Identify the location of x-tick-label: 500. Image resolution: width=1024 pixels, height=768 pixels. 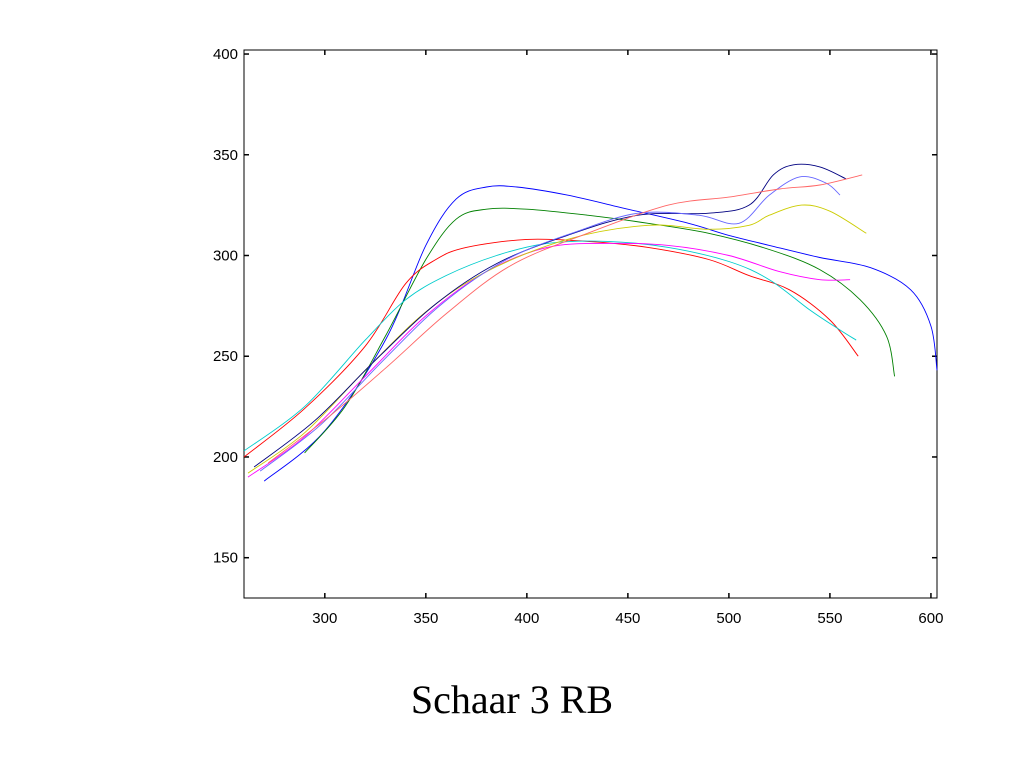
(728, 618).